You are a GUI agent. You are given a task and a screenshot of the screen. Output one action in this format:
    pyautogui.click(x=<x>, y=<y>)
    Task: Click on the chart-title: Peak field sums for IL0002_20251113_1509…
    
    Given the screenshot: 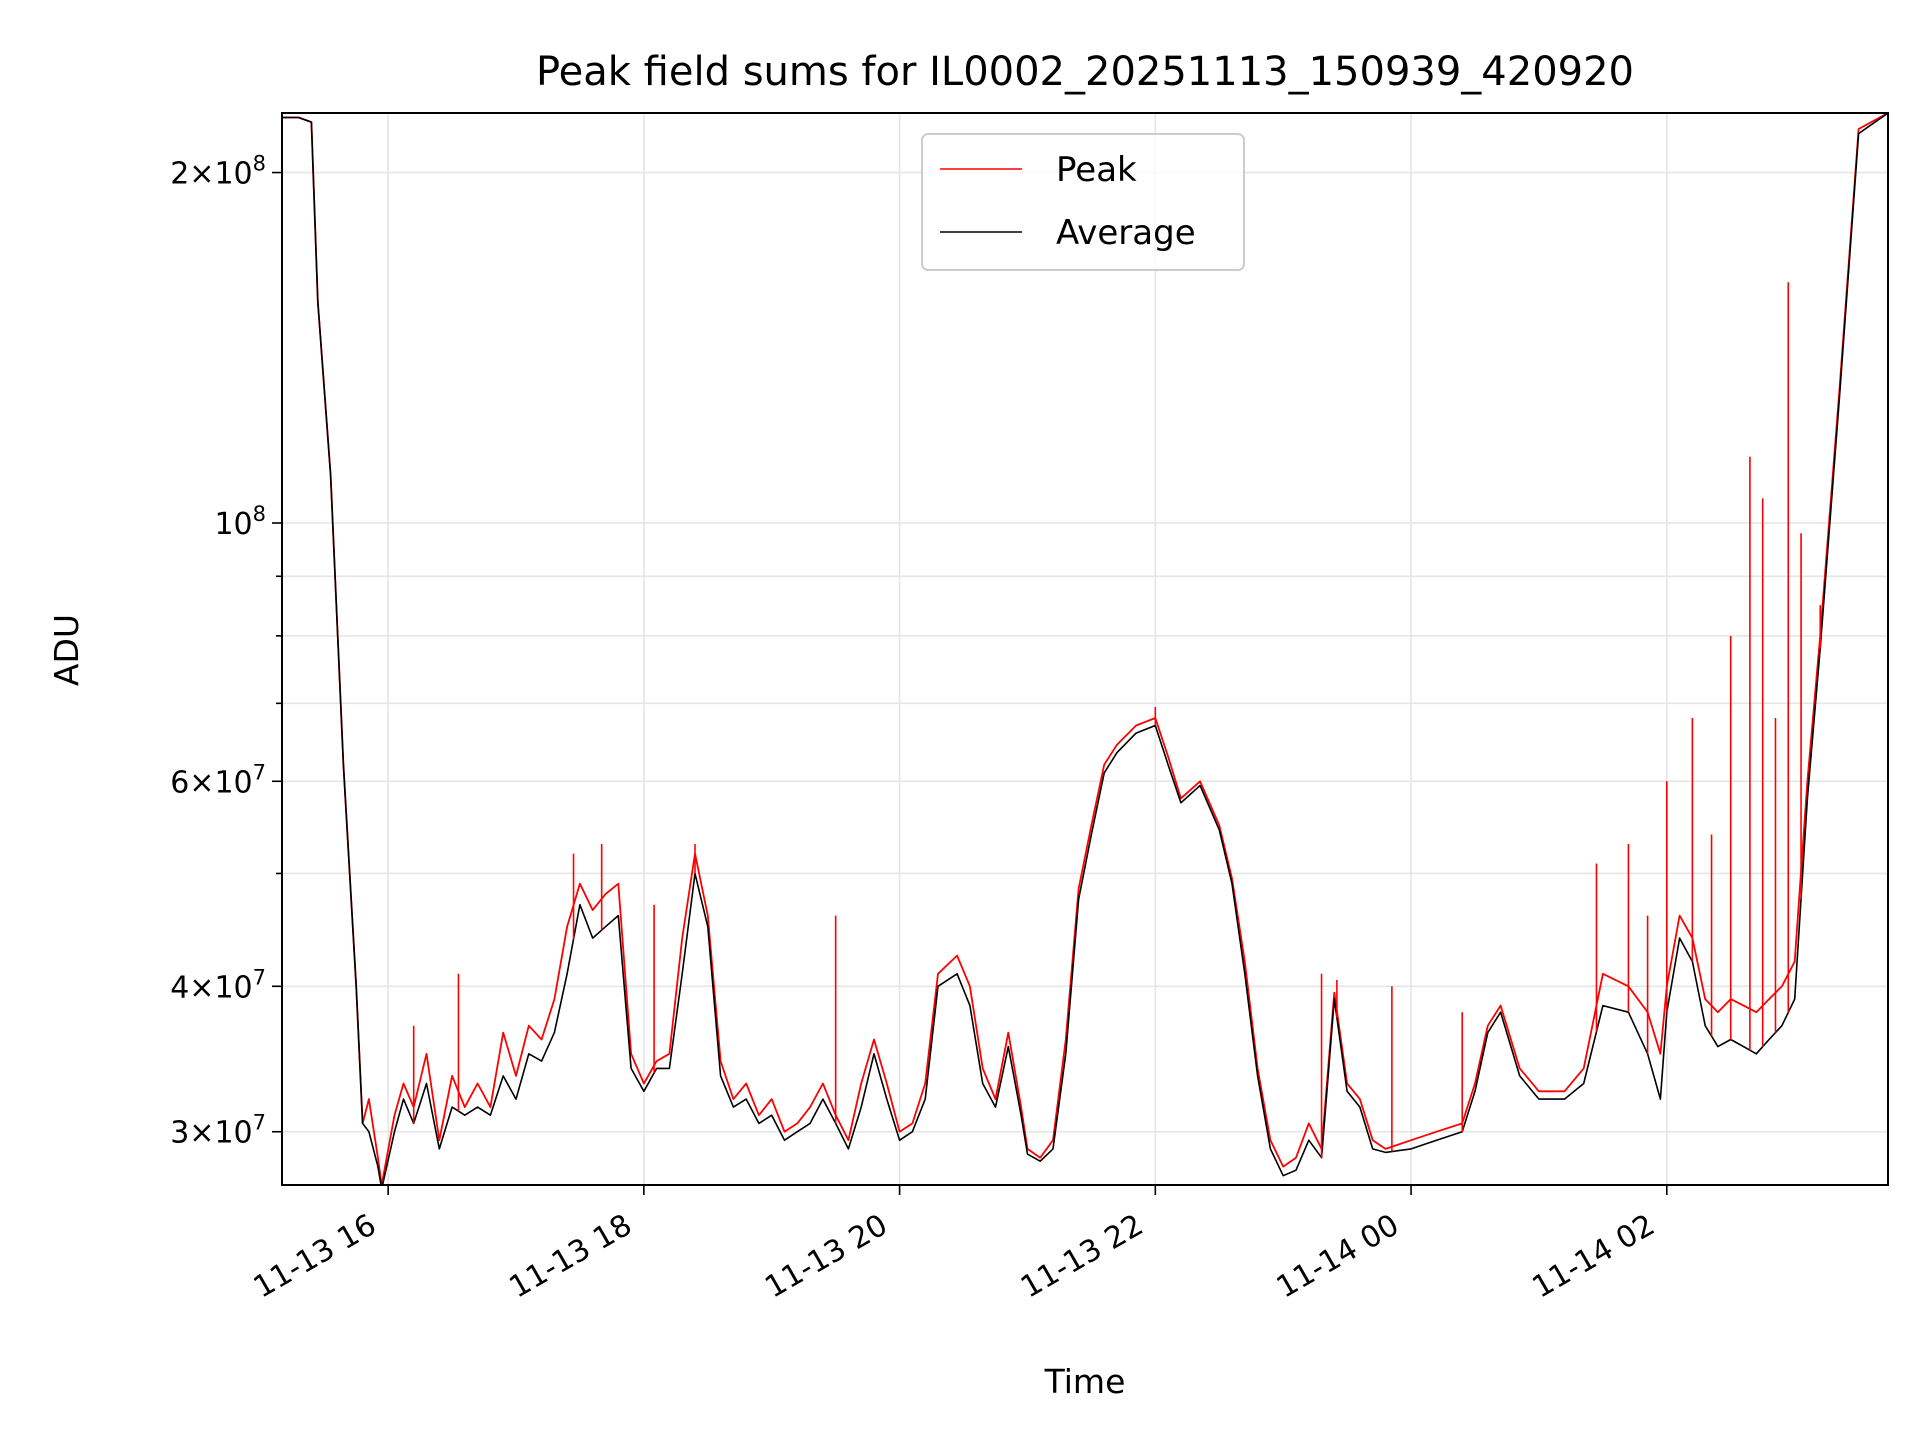 What is the action you would take?
    pyautogui.click(x=1085, y=72)
    